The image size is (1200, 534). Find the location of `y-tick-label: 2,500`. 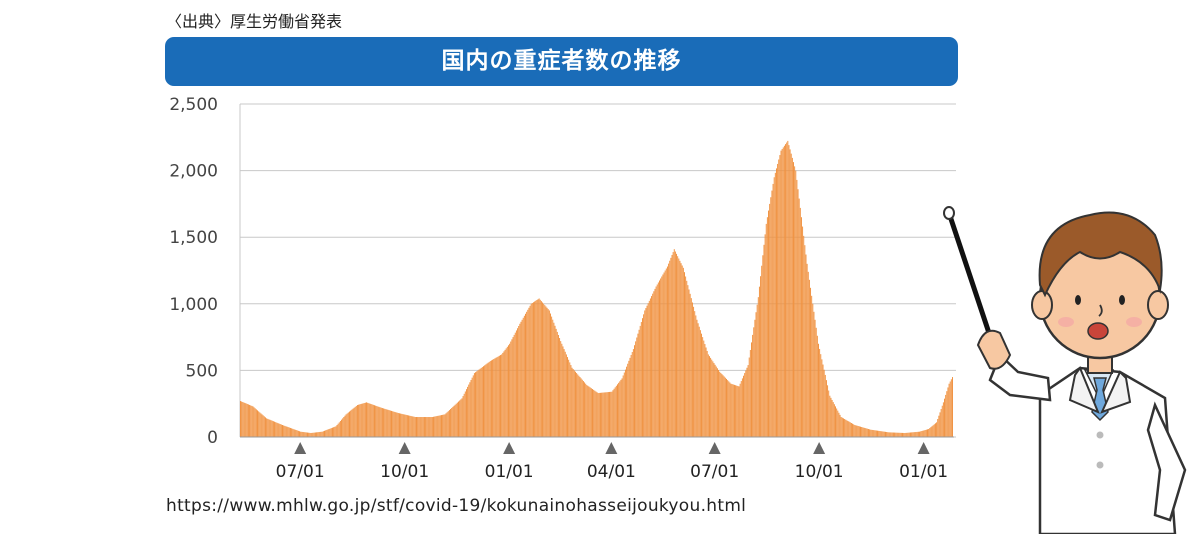

y-tick-label: 2,500 is located at coordinates (193, 105).